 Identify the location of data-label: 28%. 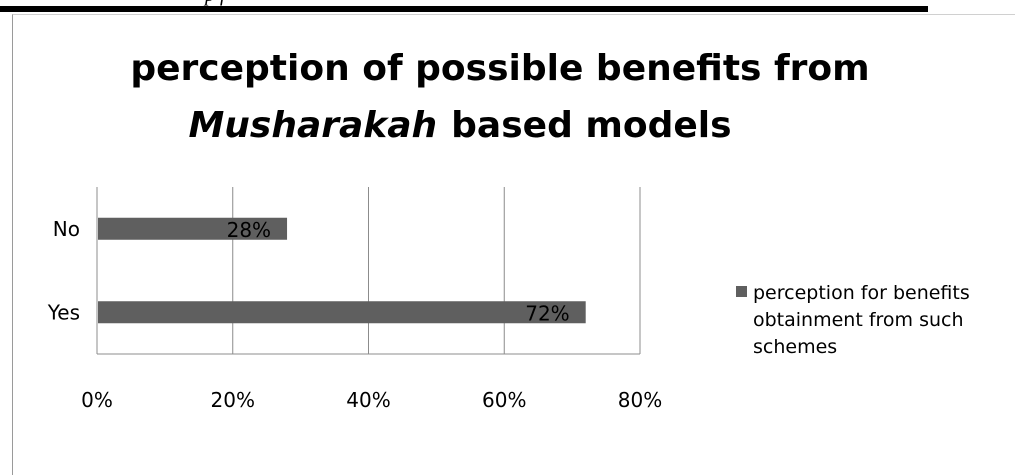
(249, 230).